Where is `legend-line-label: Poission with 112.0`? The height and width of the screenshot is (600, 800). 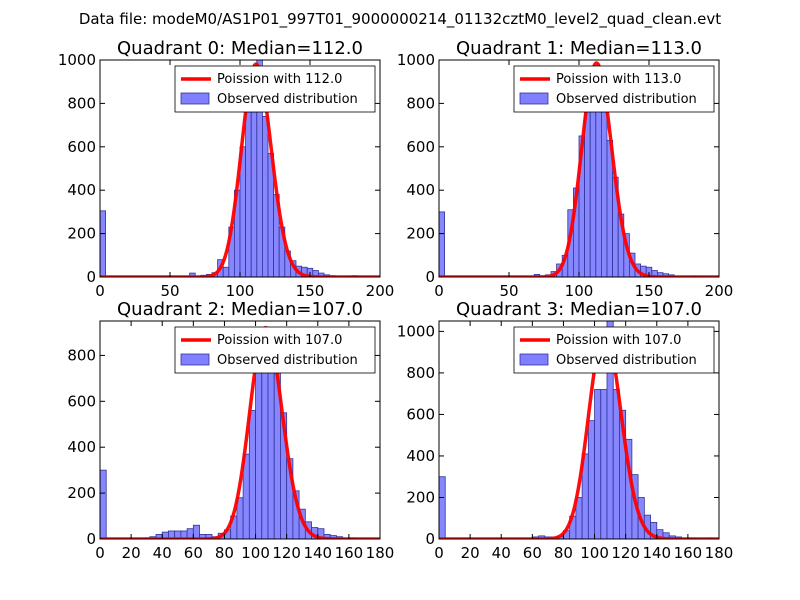
legend-line-label: Poission with 112.0 is located at coordinates (279, 79).